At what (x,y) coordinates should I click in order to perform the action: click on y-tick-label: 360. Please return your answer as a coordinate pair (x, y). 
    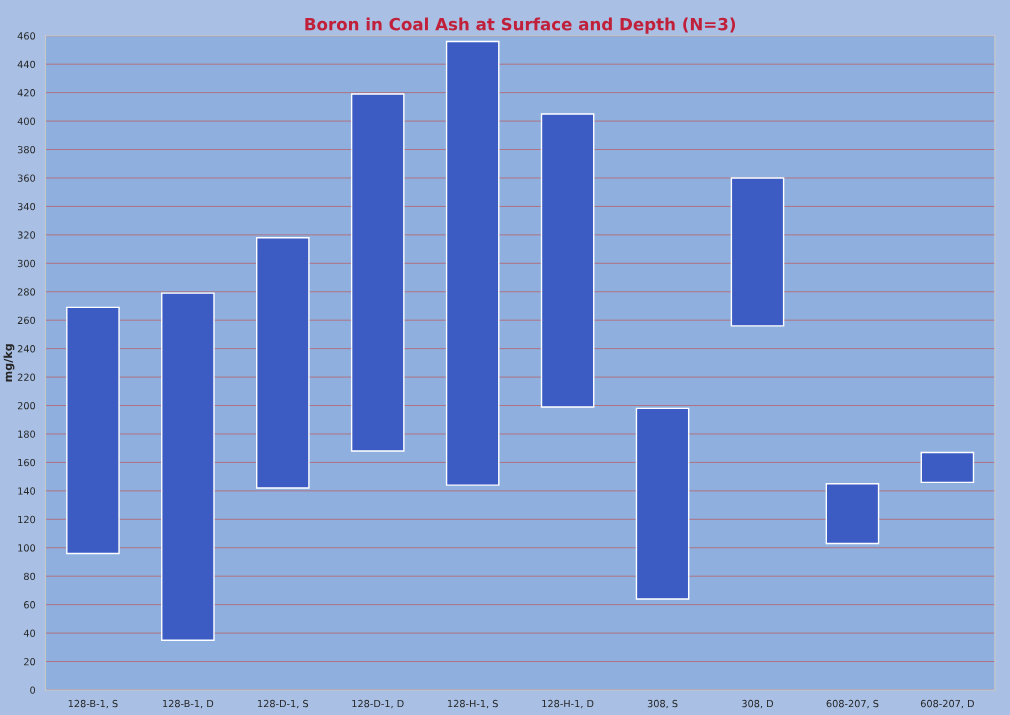
    Looking at the image, I should click on (26, 178).